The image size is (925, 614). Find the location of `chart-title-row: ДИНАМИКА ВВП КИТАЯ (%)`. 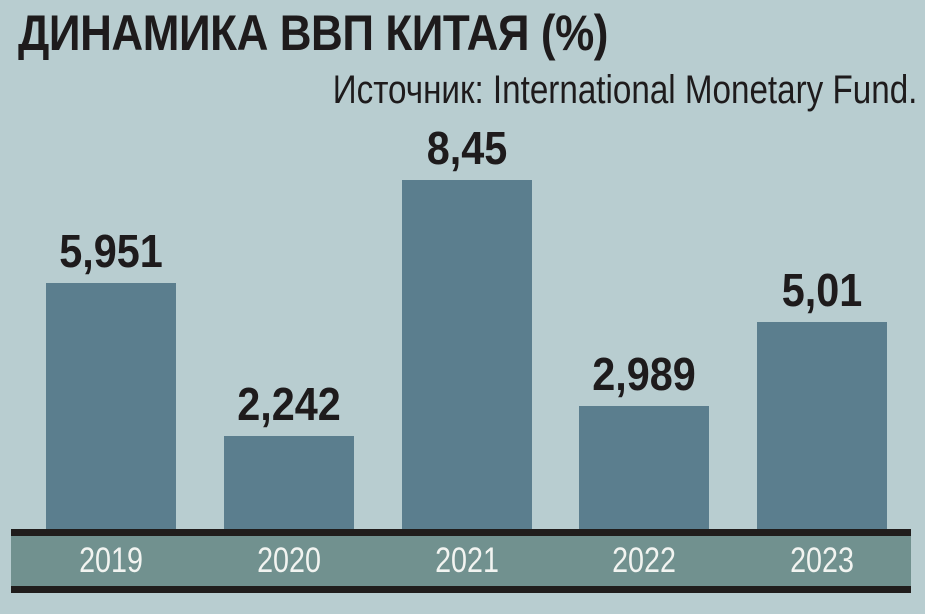

chart-title-row: ДИНАМИКА ВВП КИТАЯ (%) is located at coordinates (353, 33).